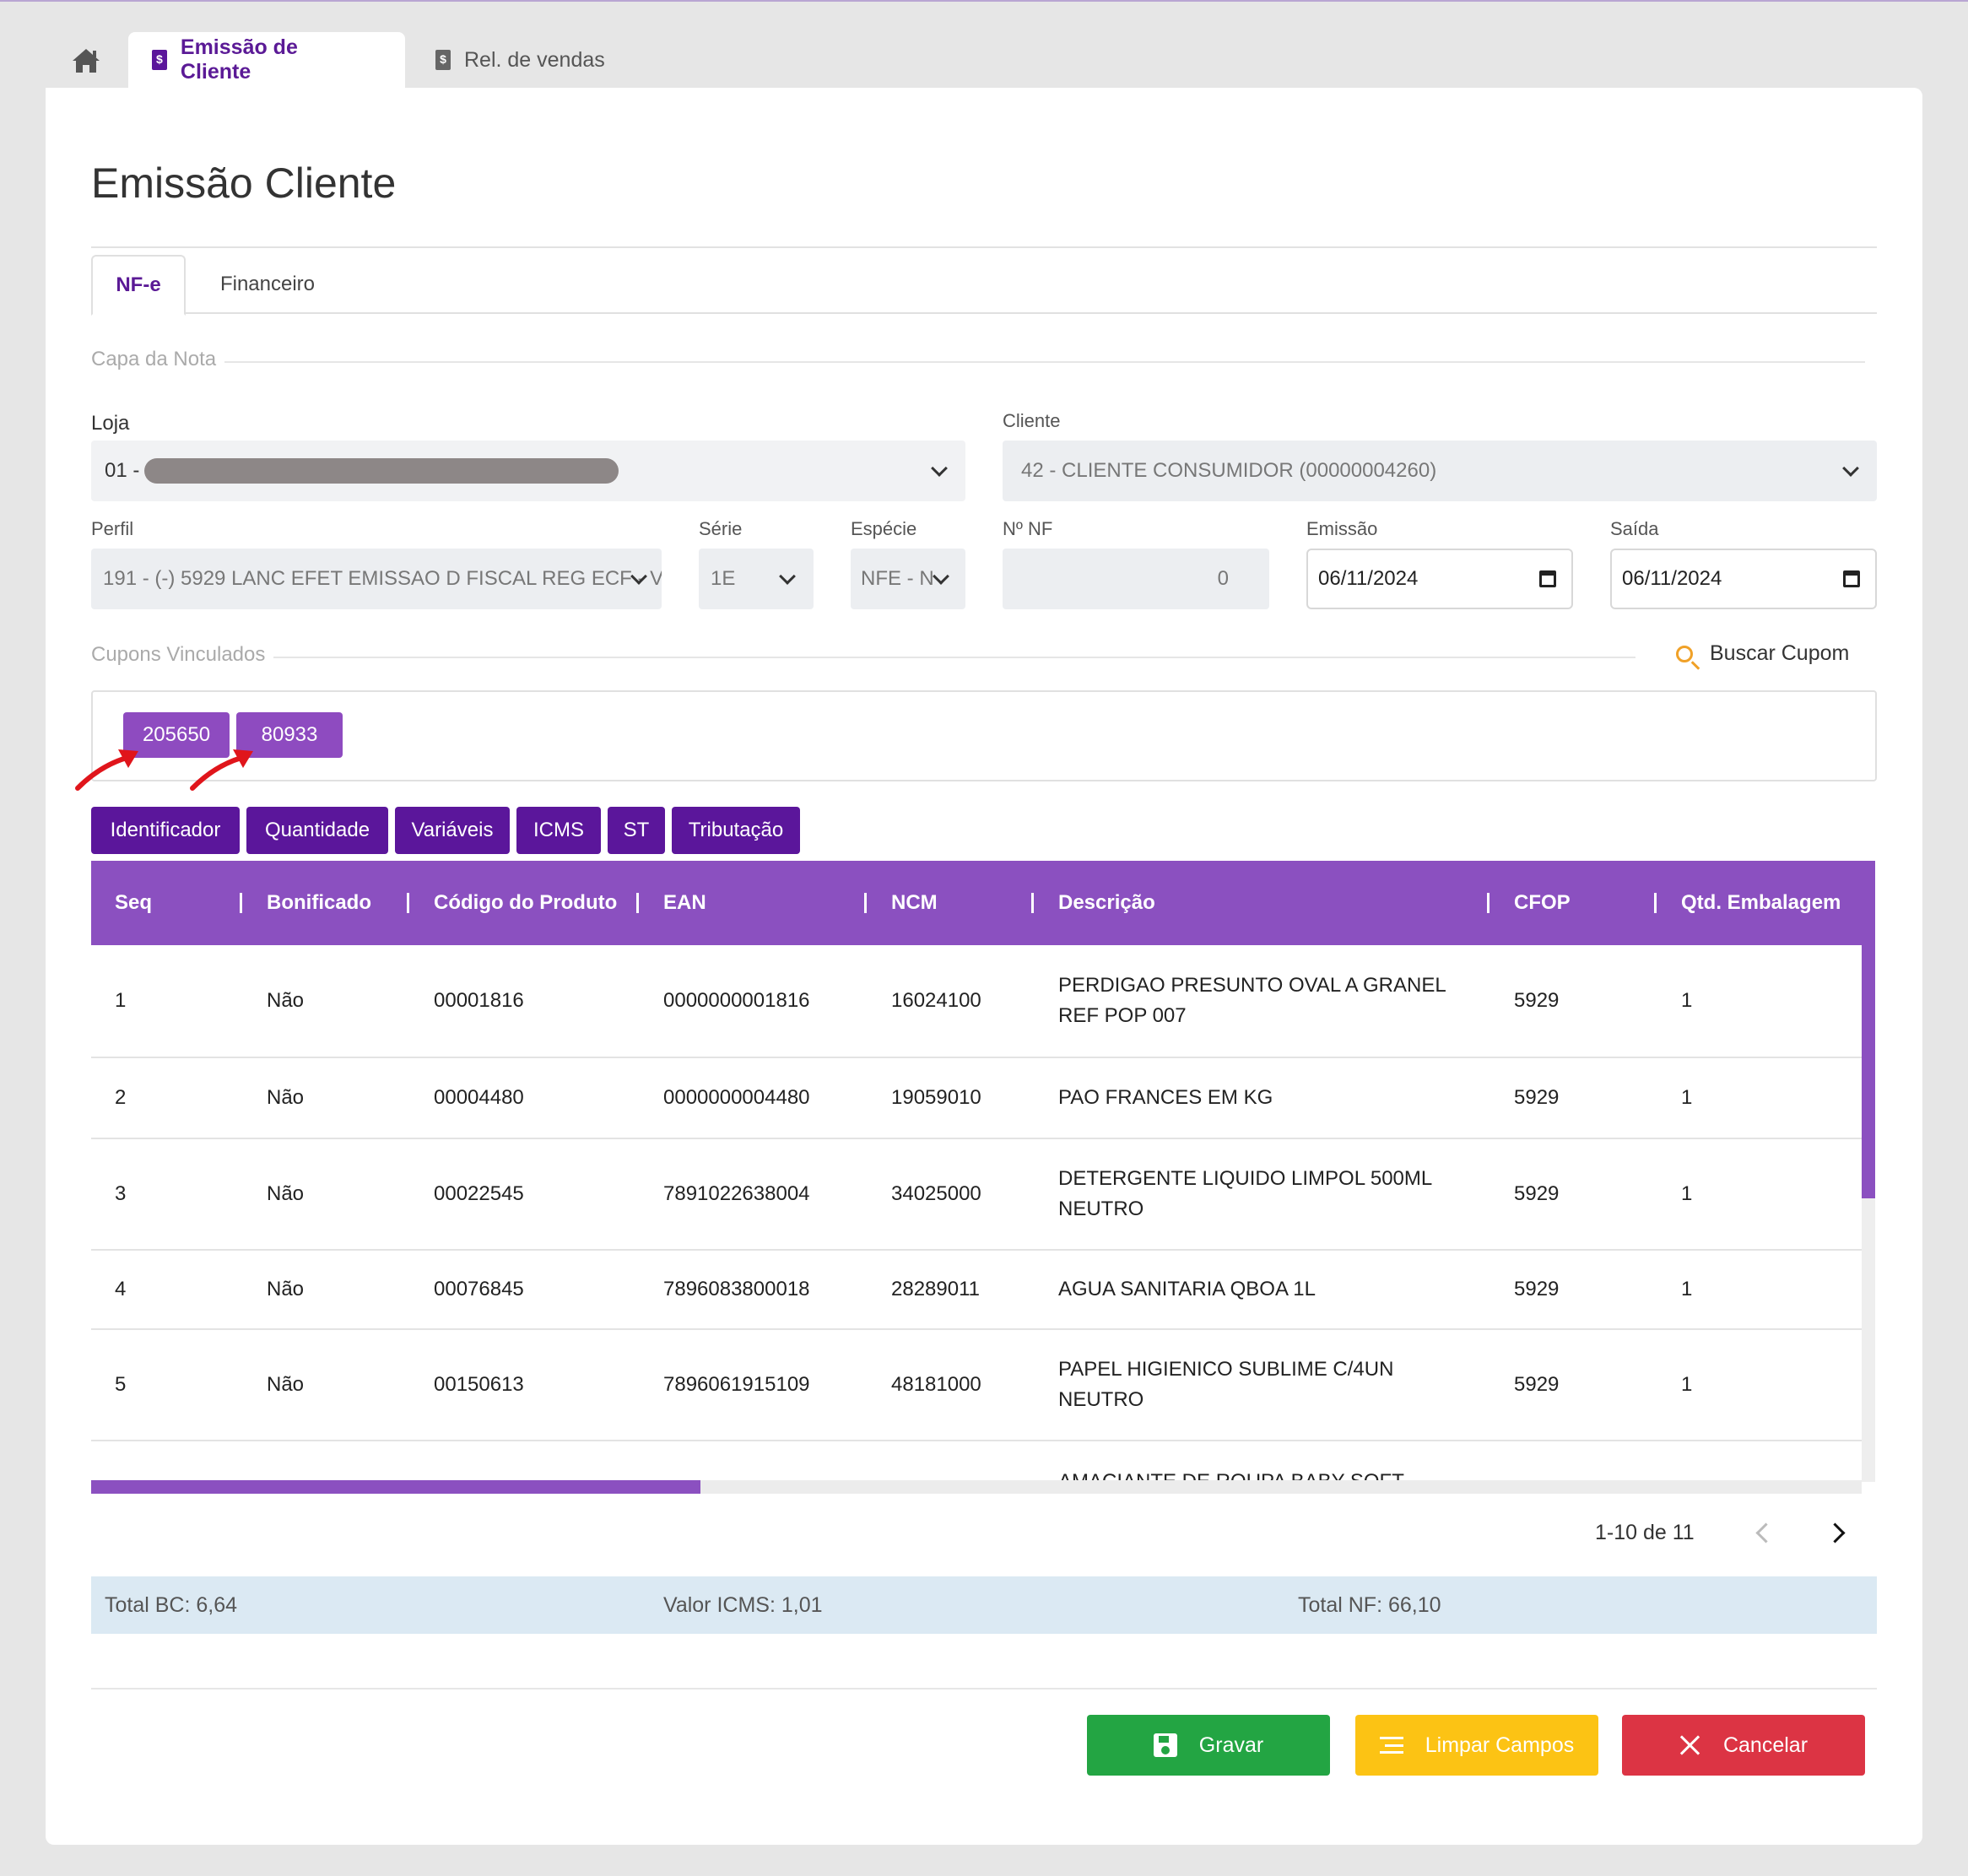 The height and width of the screenshot is (1876, 1968). I want to click on cell-ean: 0000000004480, so click(737, 1097).